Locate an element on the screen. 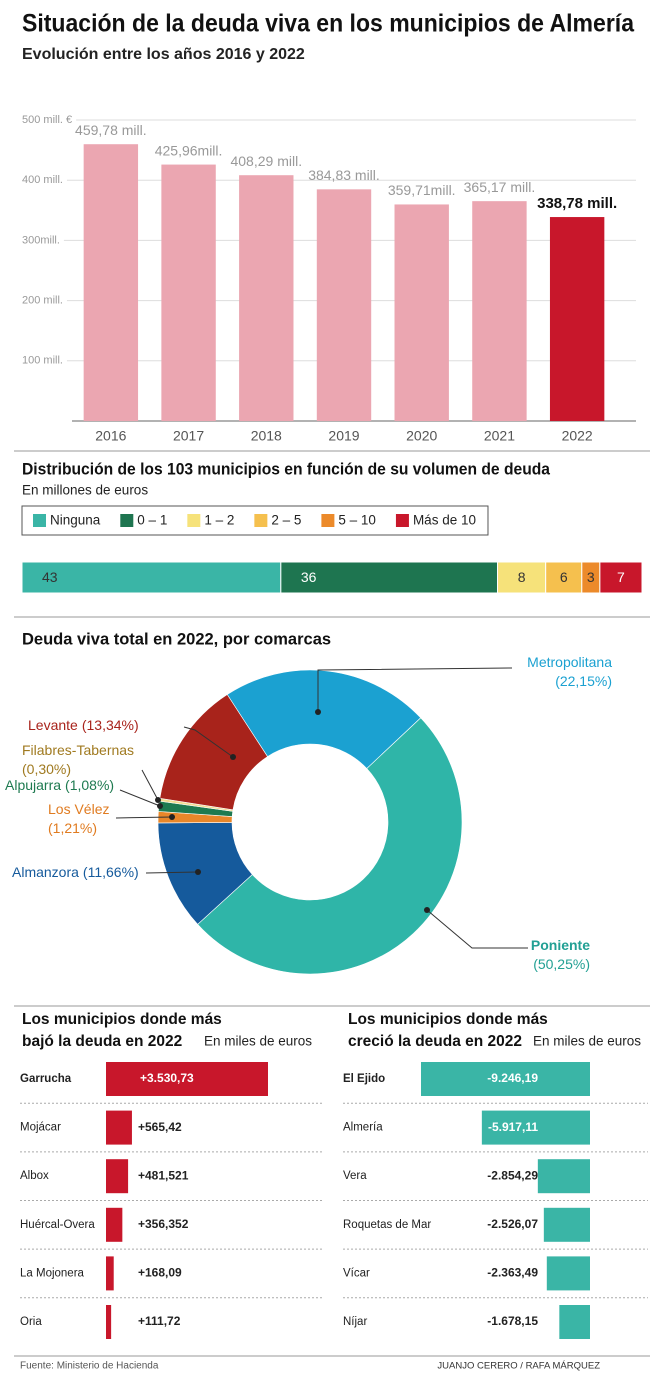 The width and height of the screenshot is (664, 1374). segment-label: 6 is located at coordinates (564, 577).